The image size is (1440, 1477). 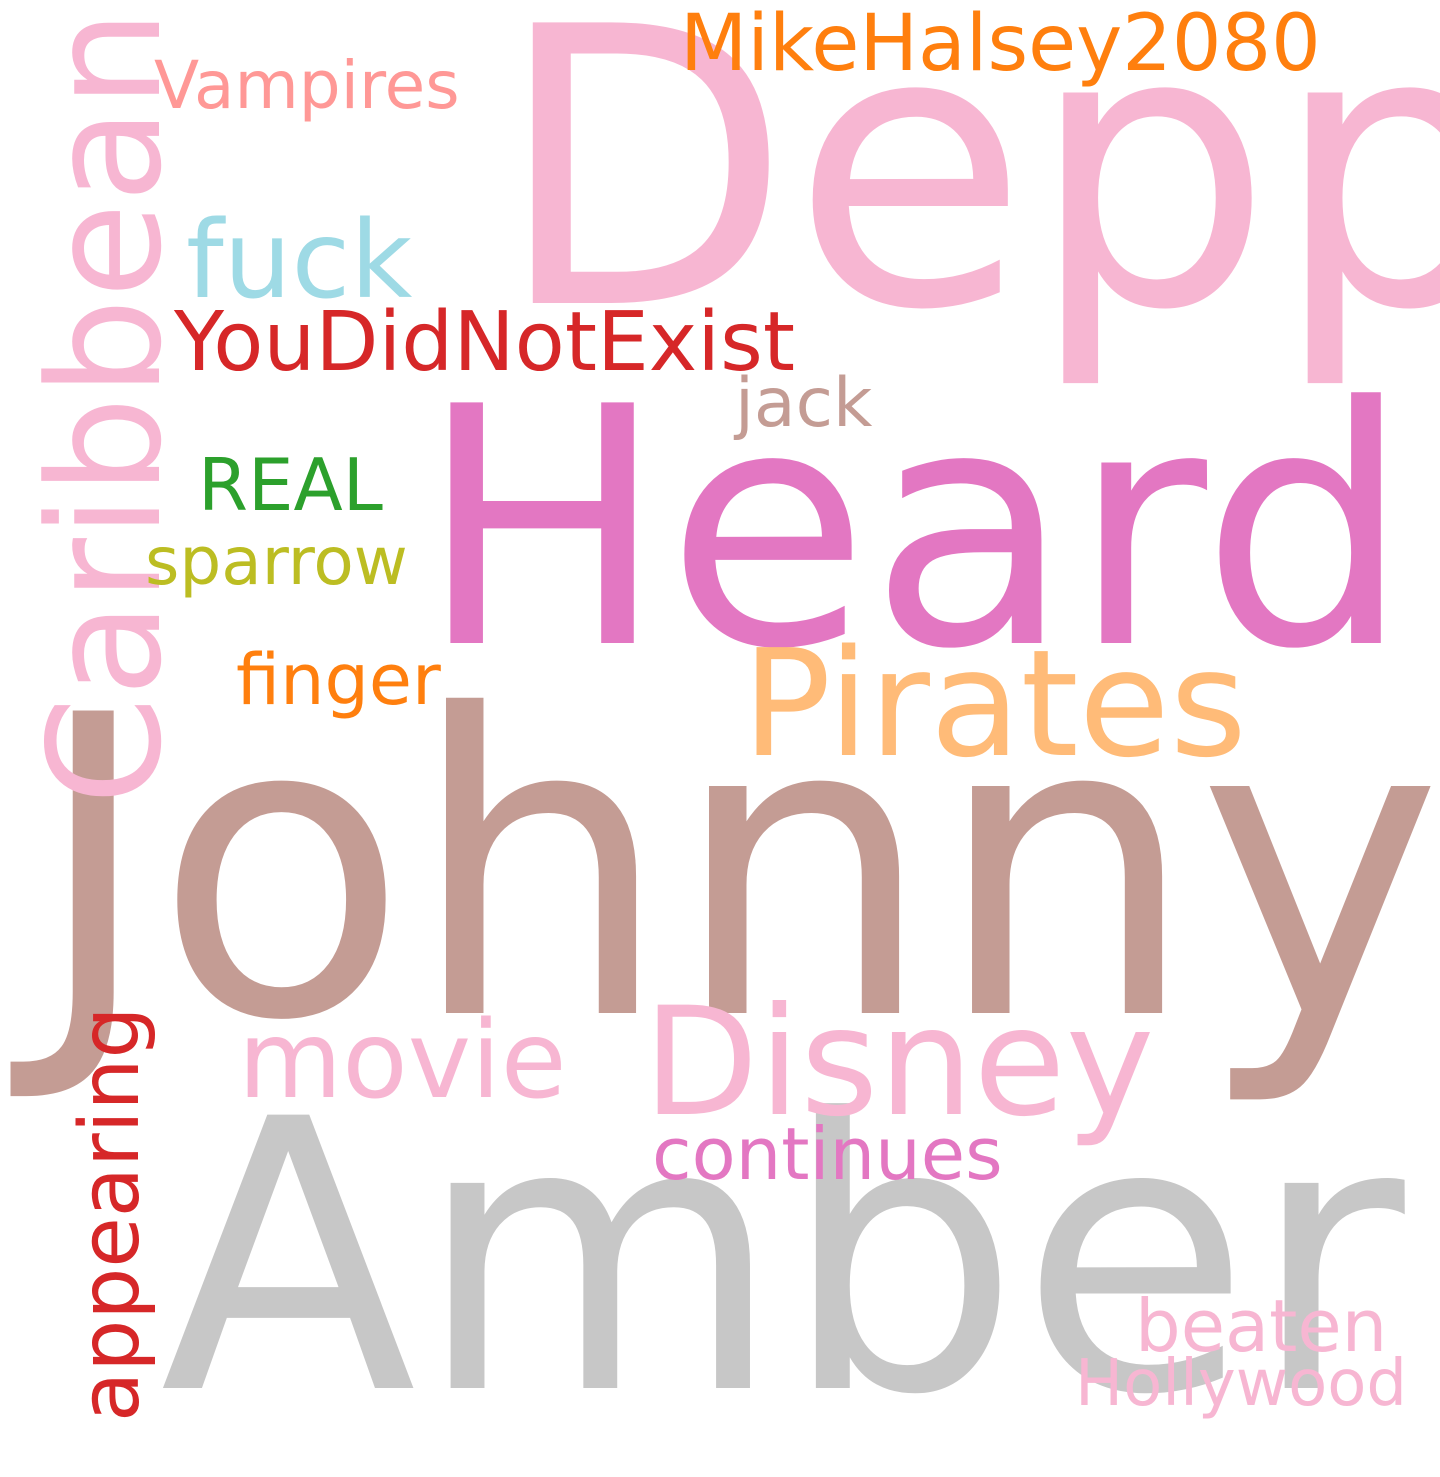 What do you see at coordinates (827, 1154) in the screenshot?
I see `word-continues: continues` at bounding box center [827, 1154].